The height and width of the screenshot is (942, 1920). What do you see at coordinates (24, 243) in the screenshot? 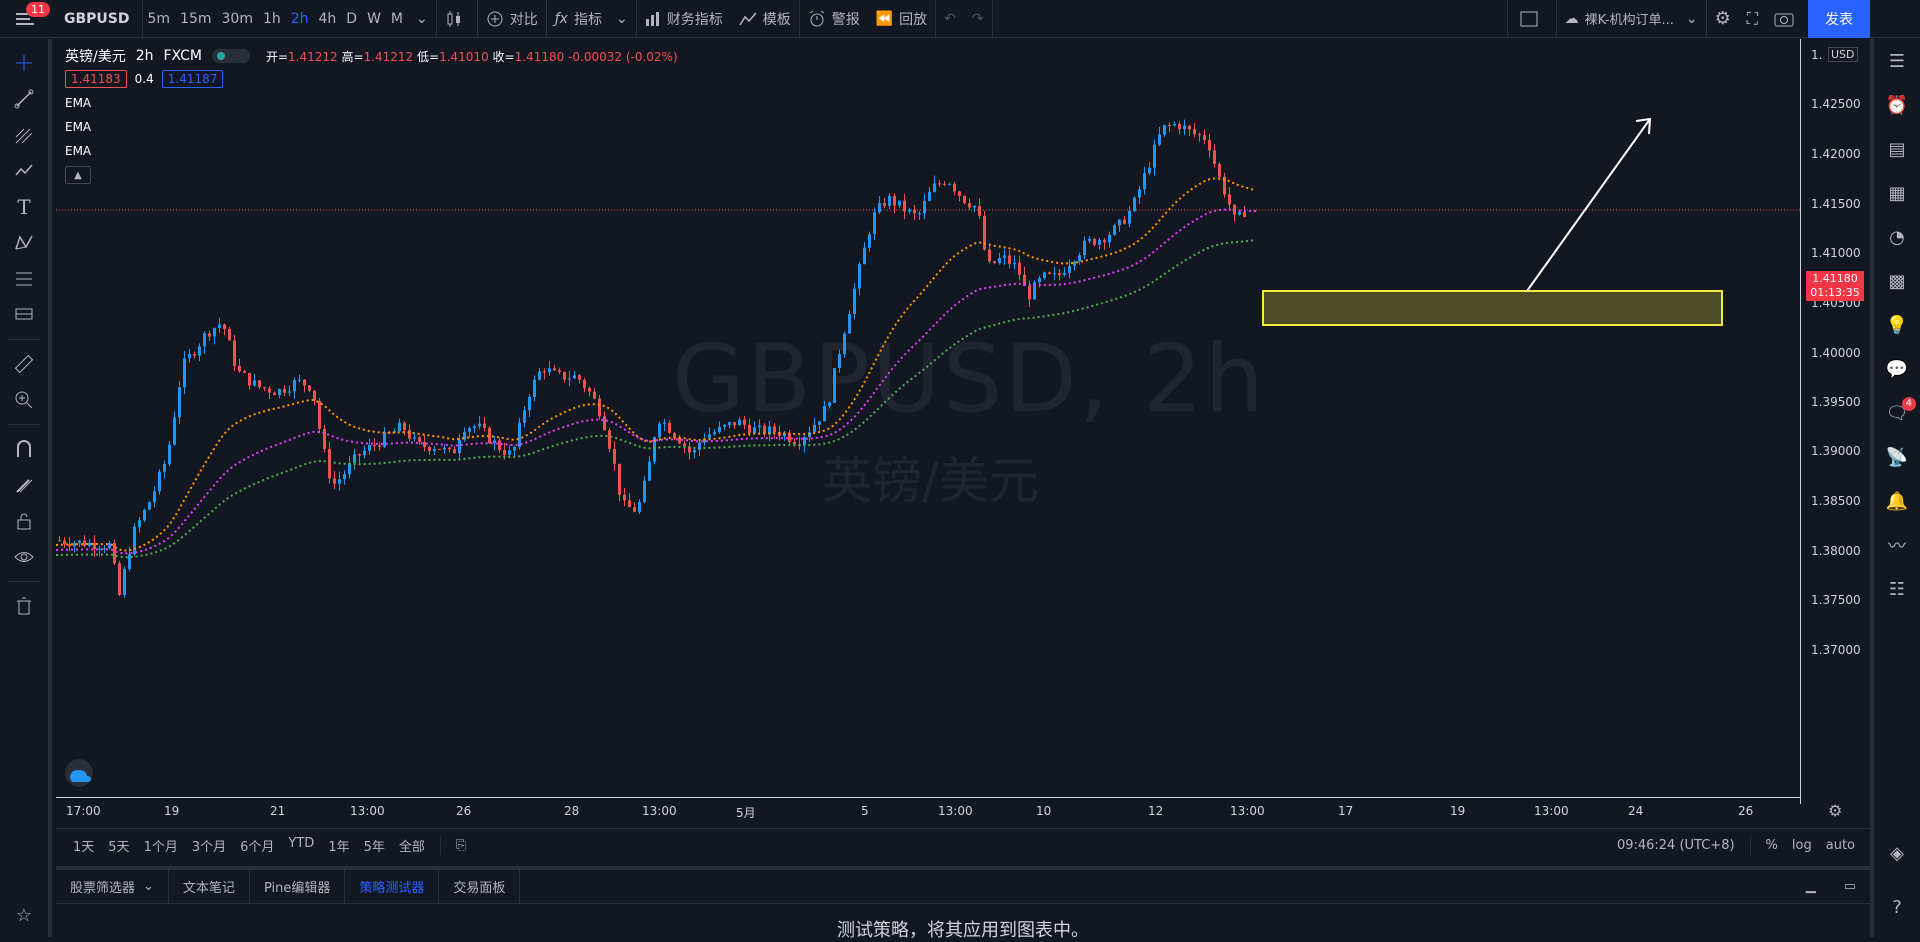
I see `xabcd-tool` at bounding box center [24, 243].